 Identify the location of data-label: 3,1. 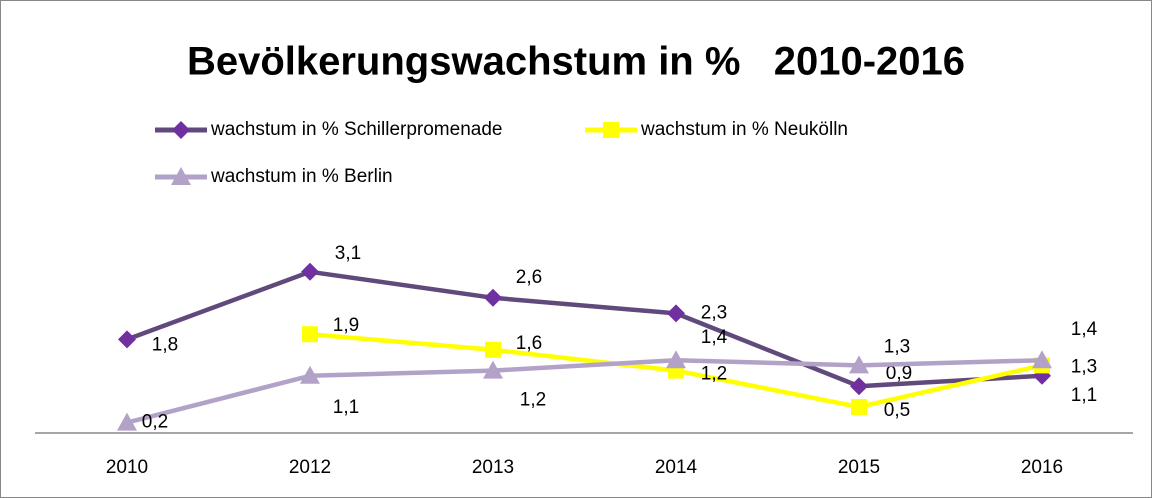
(348, 253).